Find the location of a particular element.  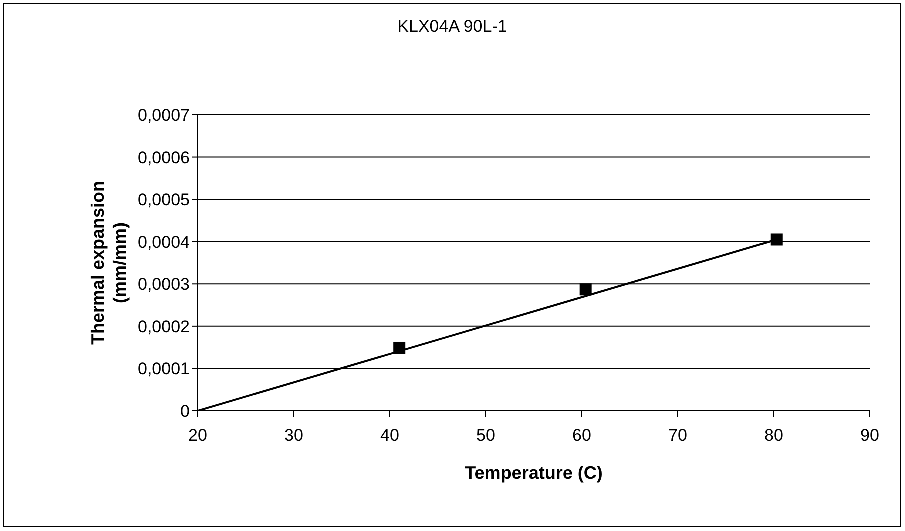

y-axis-title: Thermal expansion (mm/mm) is located at coordinates (109, 263).